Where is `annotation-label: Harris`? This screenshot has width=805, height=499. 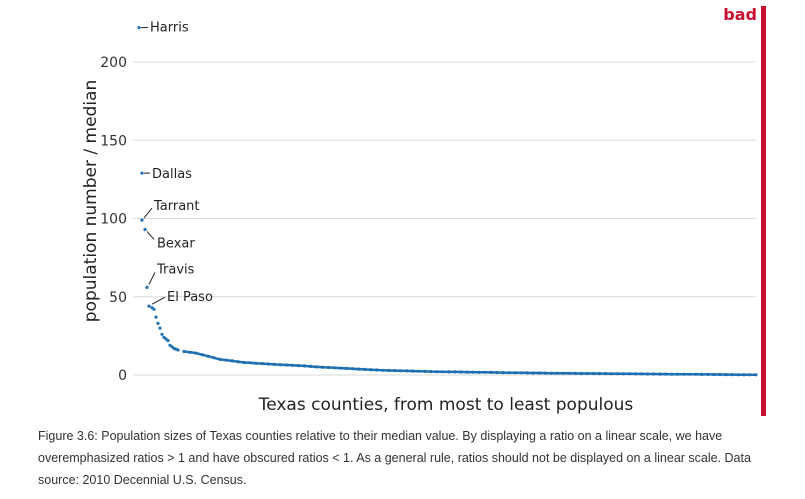
annotation-label: Harris is located at coordinates (169, 28).